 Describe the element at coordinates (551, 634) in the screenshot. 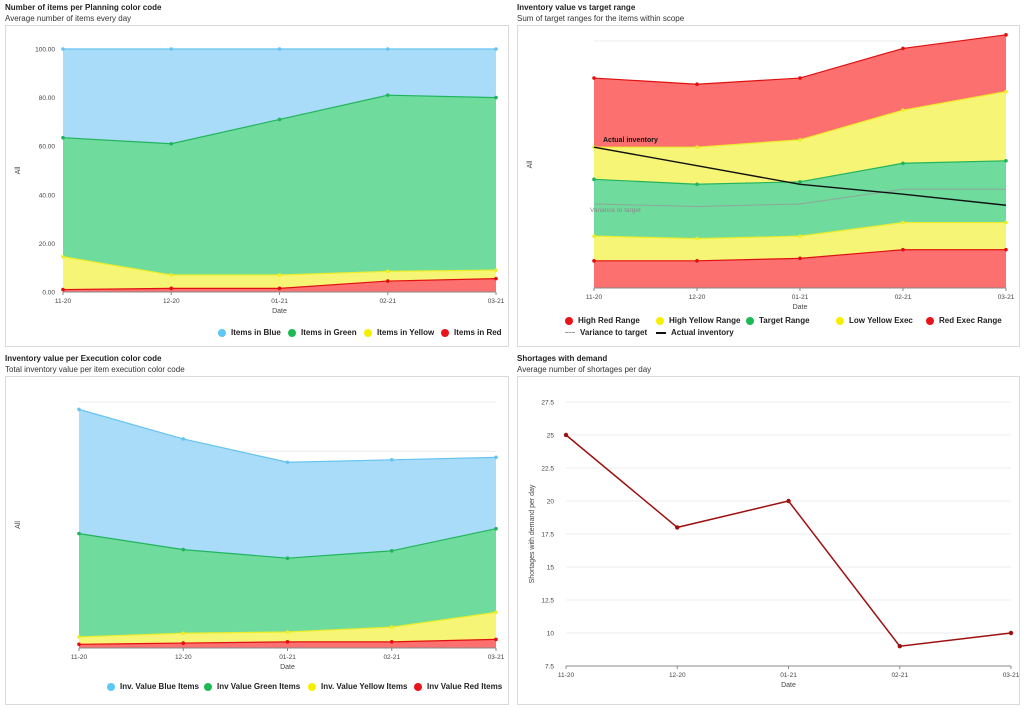

I see `y-tick-label: 10` at that location.